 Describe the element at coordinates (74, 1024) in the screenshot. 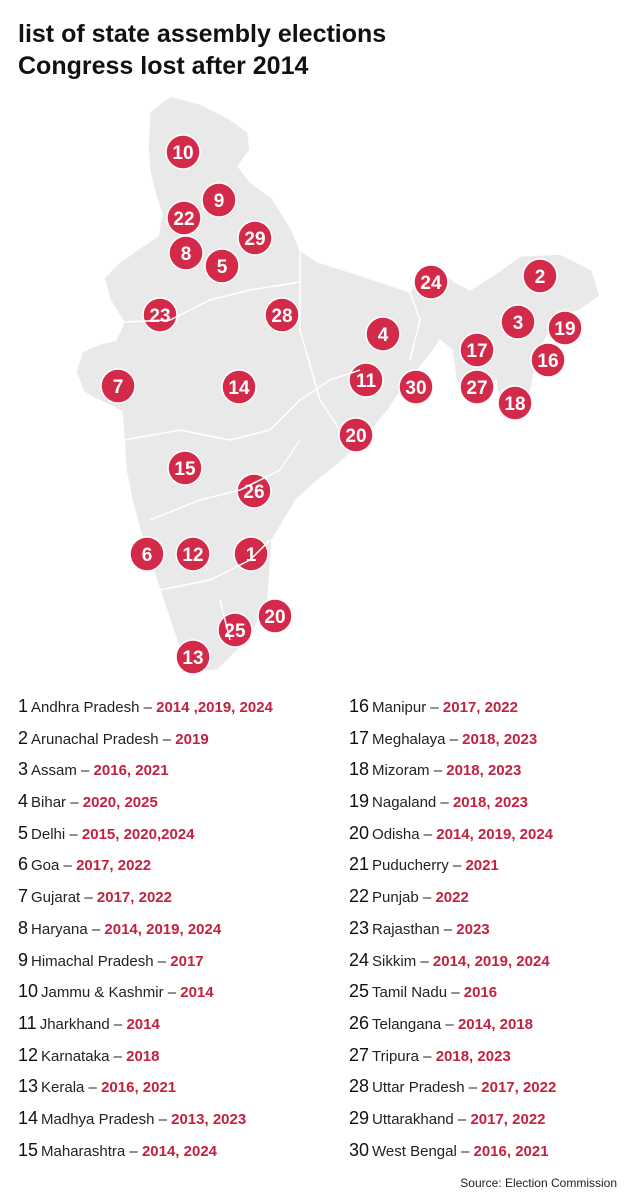

I see `state-name: Jharkhand` at that location.